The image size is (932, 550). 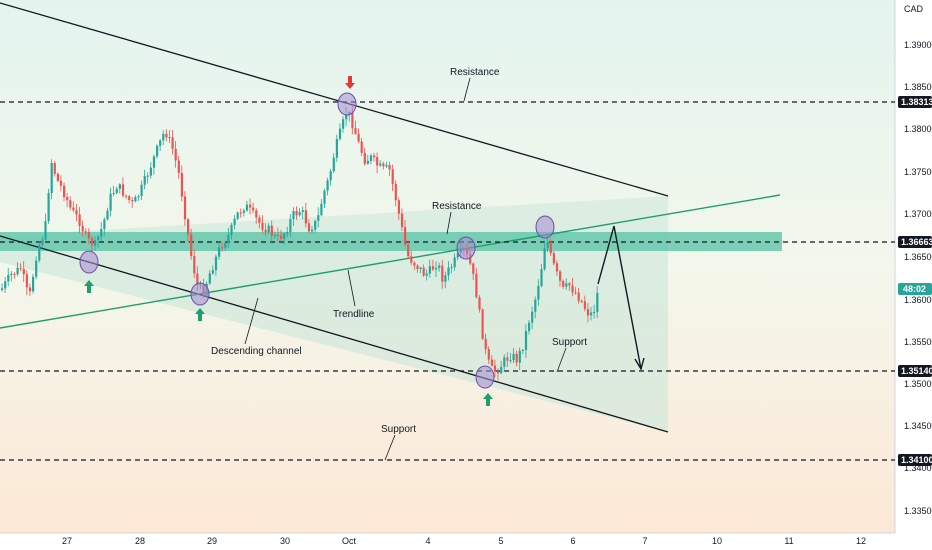 What do you see at coordinates (861, 541) in the screenshot?
I see `date-tick-label: 12` at bounding box center [861, 541].